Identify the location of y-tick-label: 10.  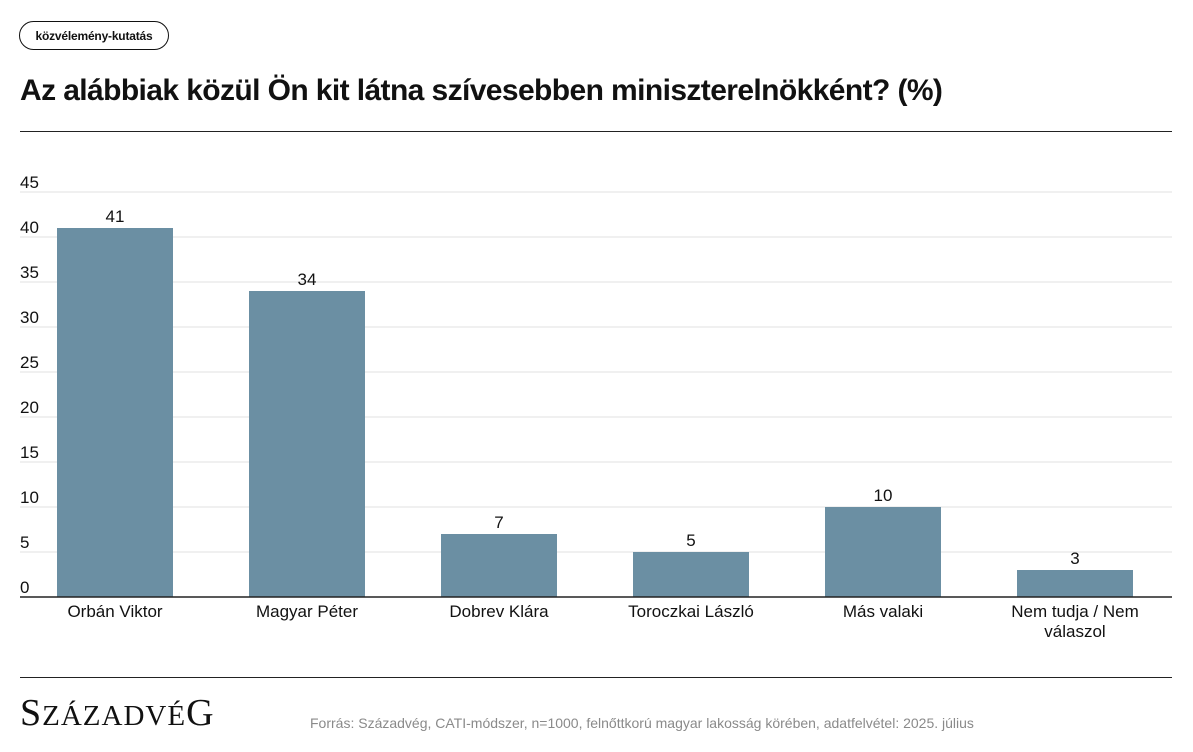
(29, 497).